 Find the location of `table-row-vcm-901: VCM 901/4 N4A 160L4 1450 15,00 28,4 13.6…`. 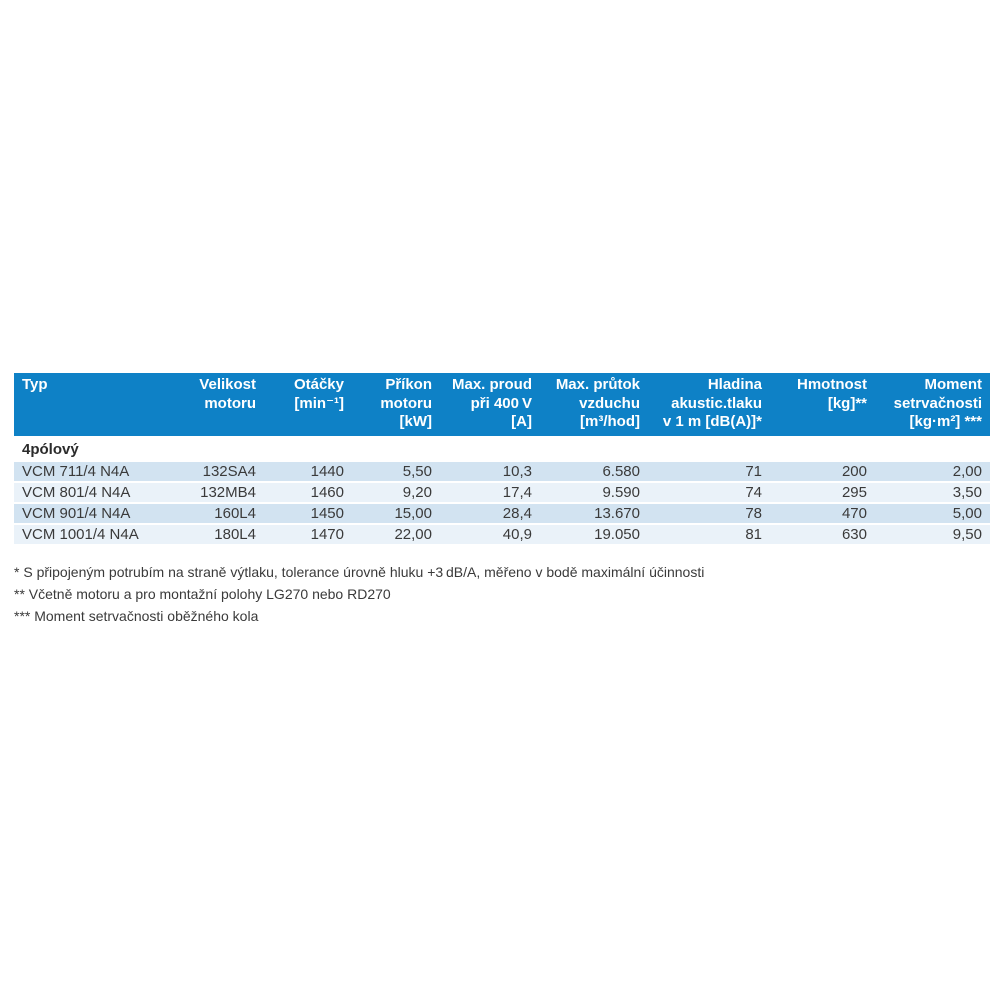

table-row-vcm-901: VCM 901/4 N4A 160L4 1450 15,00 28,4 13.6… is located at coordinates (502, 513).